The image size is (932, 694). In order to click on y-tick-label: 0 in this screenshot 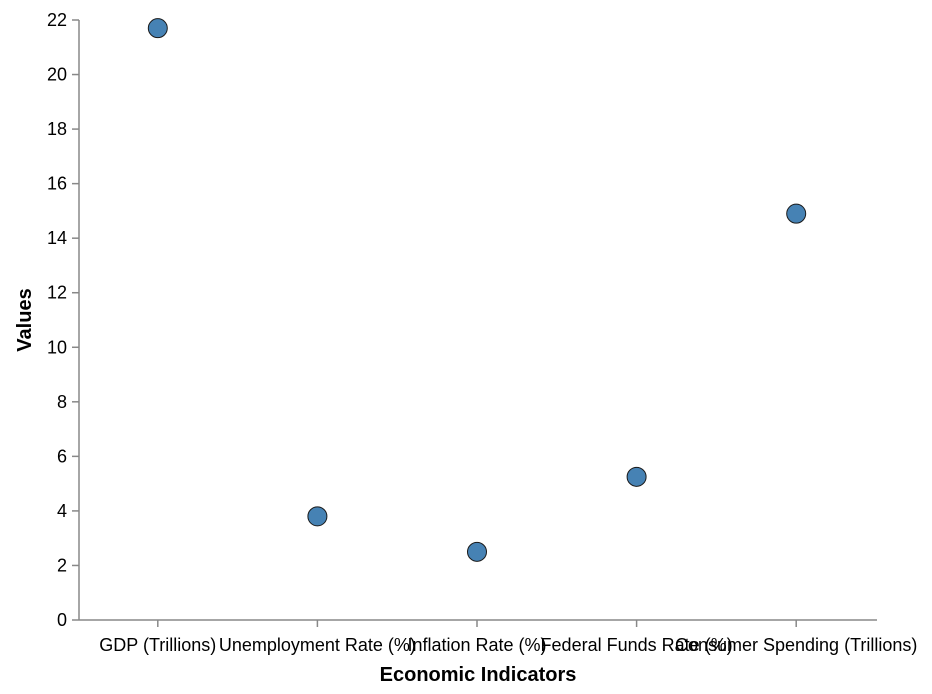, I will do `click(62, 620)`.